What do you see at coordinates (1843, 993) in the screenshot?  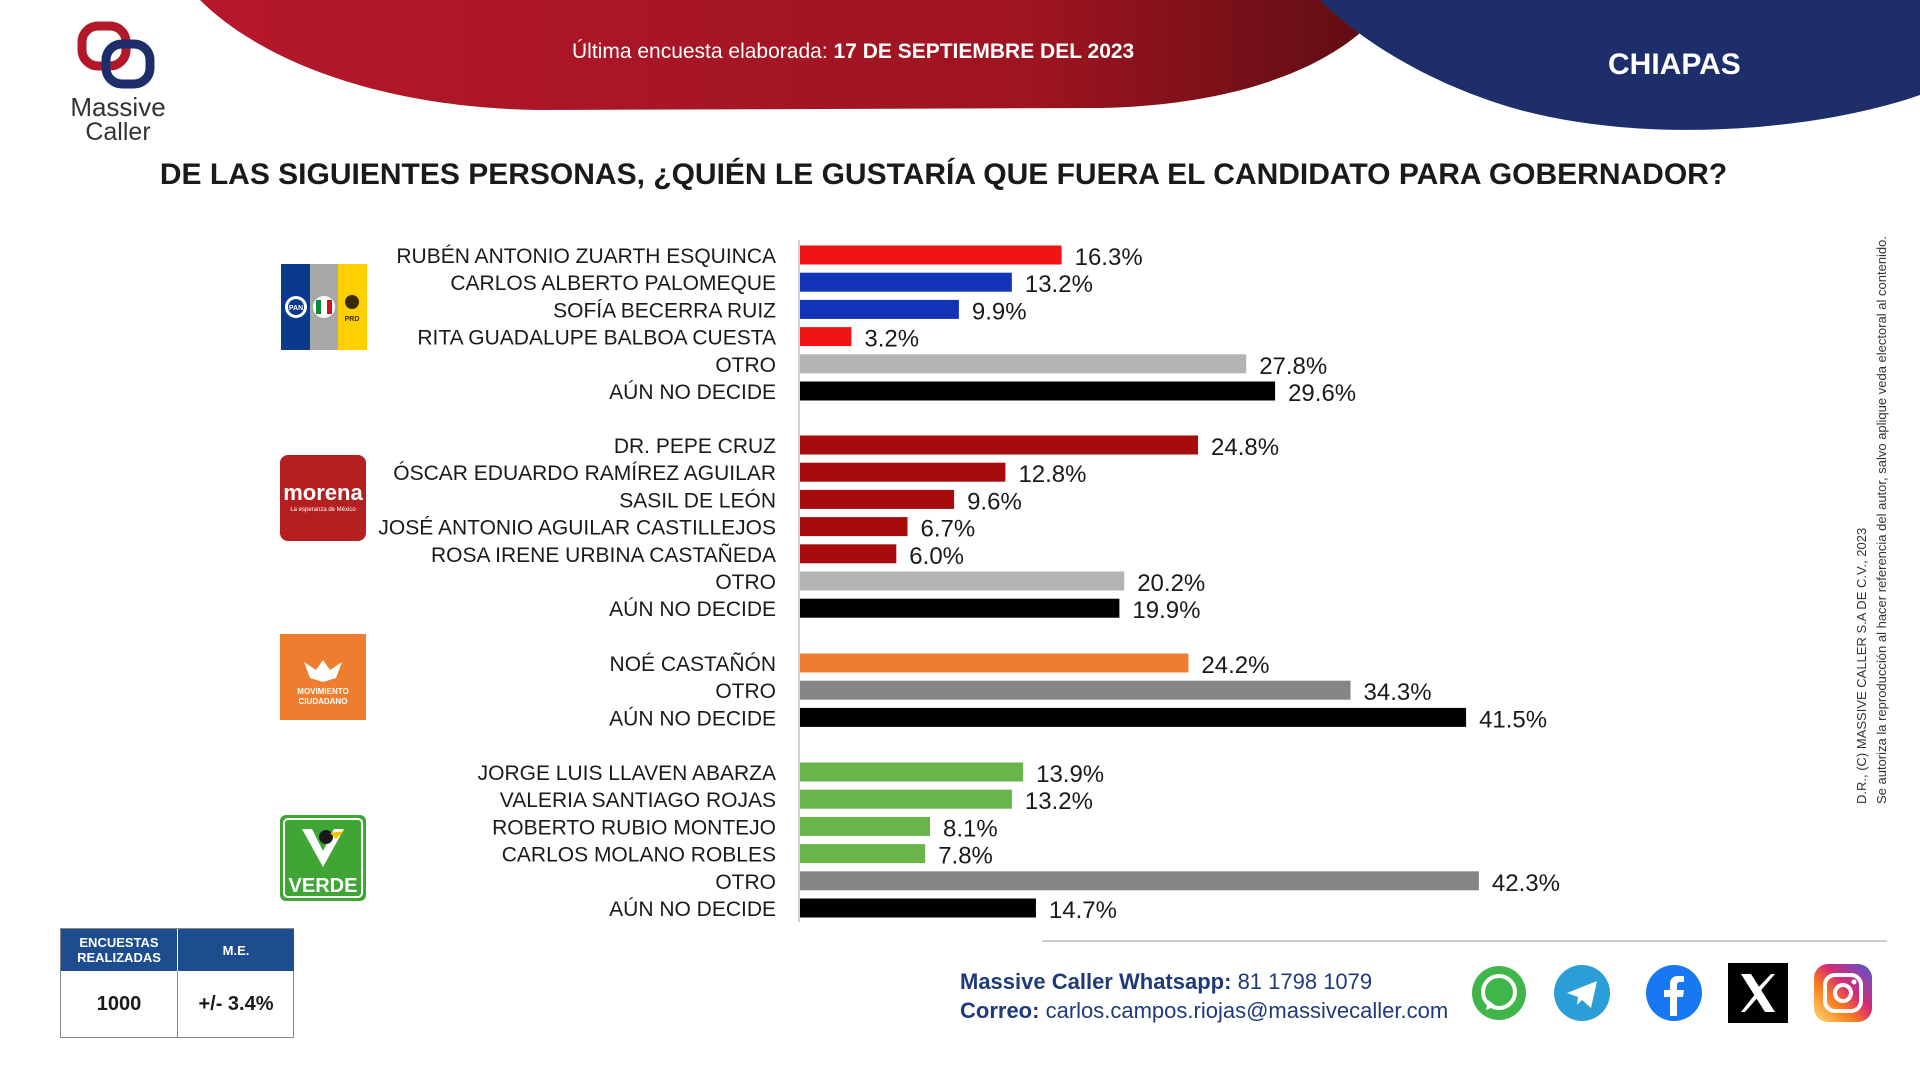 I see `instagram-icon` at bounding box center [1843, 993].